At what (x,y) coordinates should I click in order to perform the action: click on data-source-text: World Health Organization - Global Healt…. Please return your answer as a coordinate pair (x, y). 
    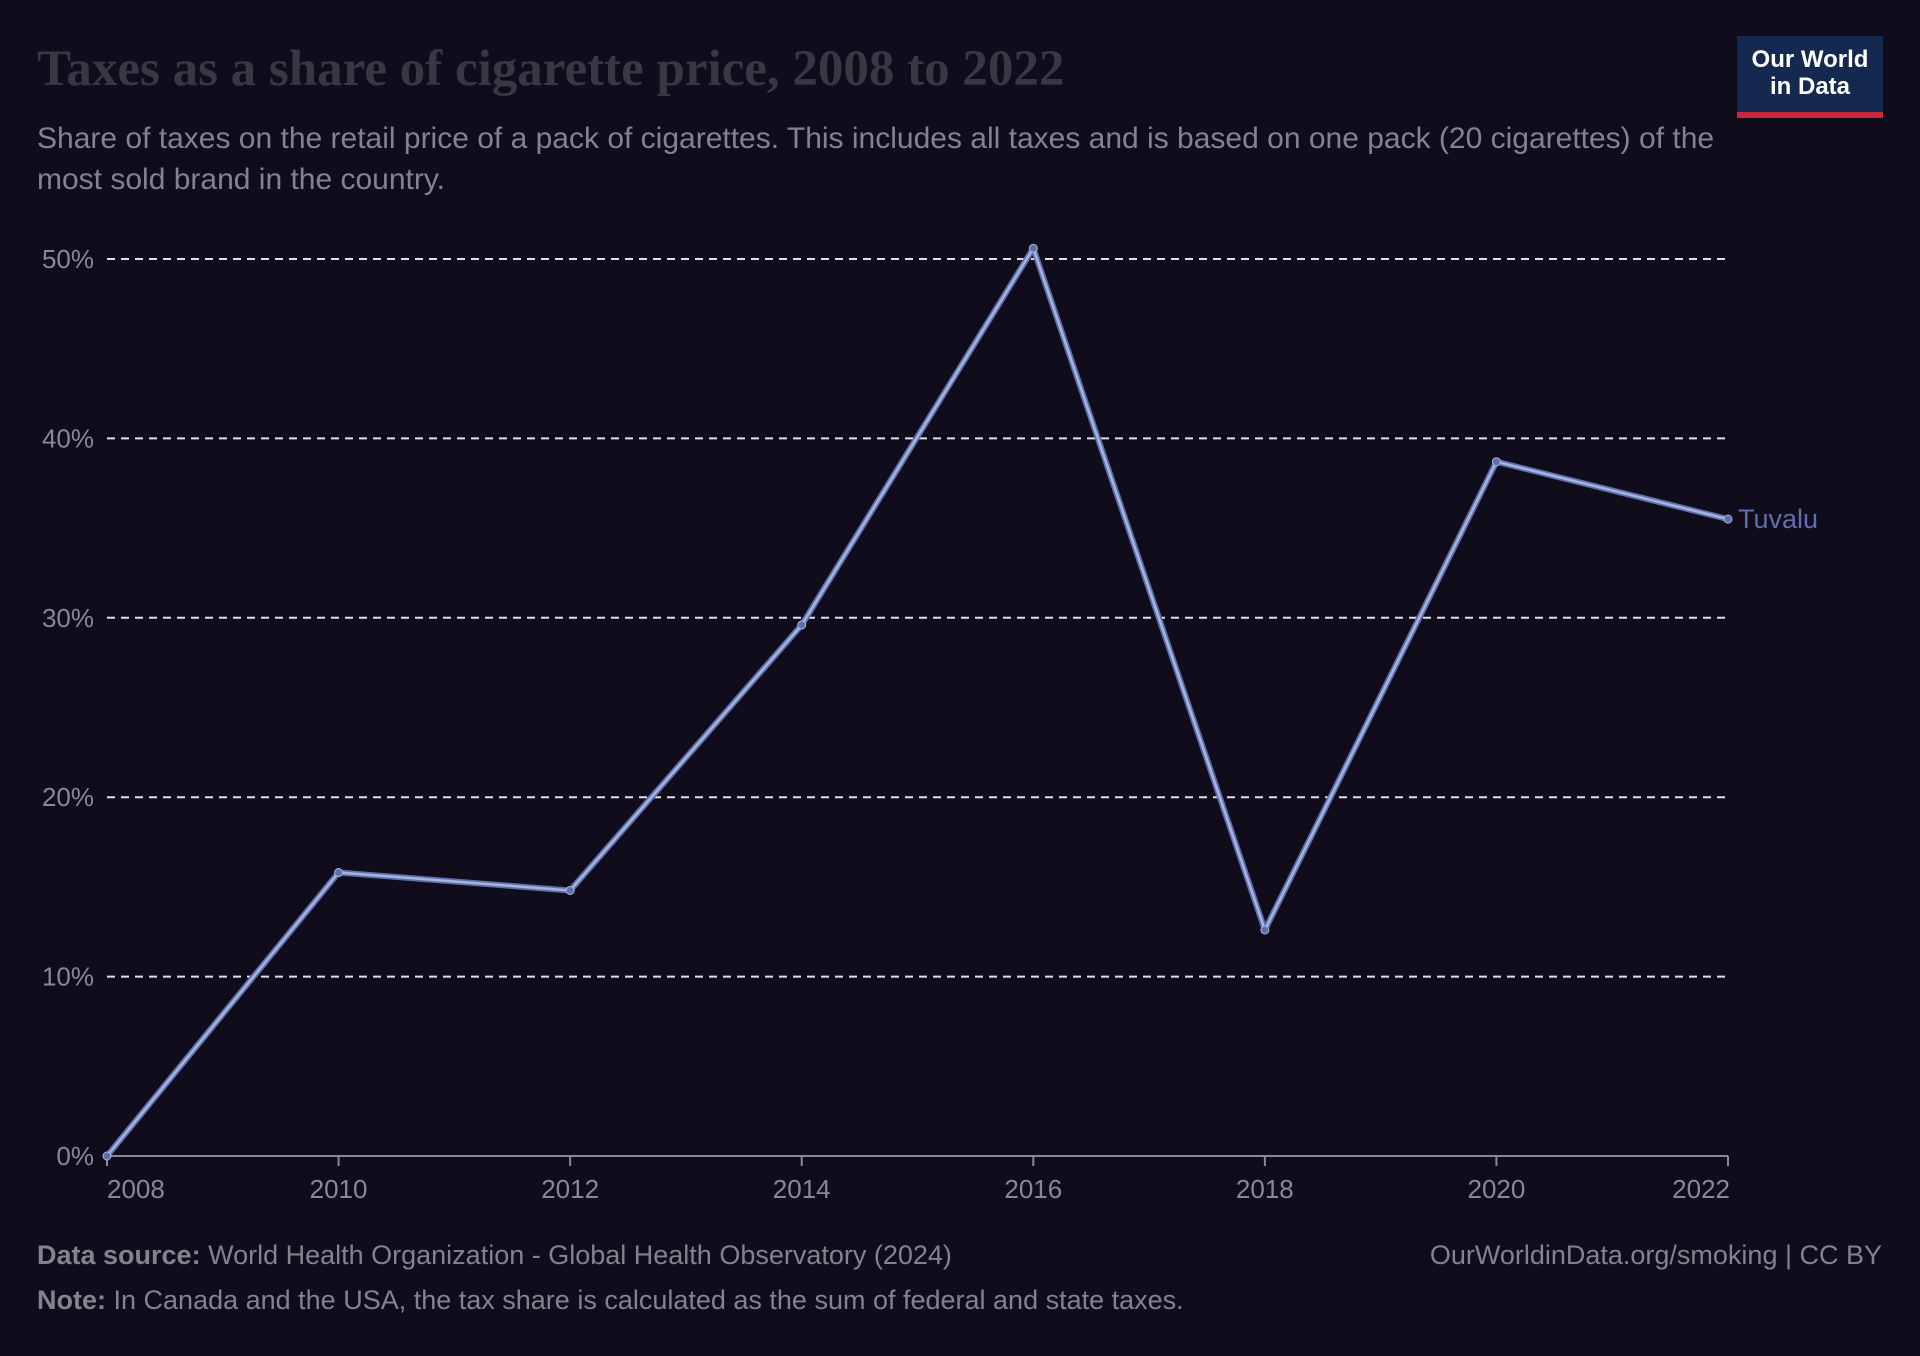
    Looking at the image, I should click on (580, 1255).